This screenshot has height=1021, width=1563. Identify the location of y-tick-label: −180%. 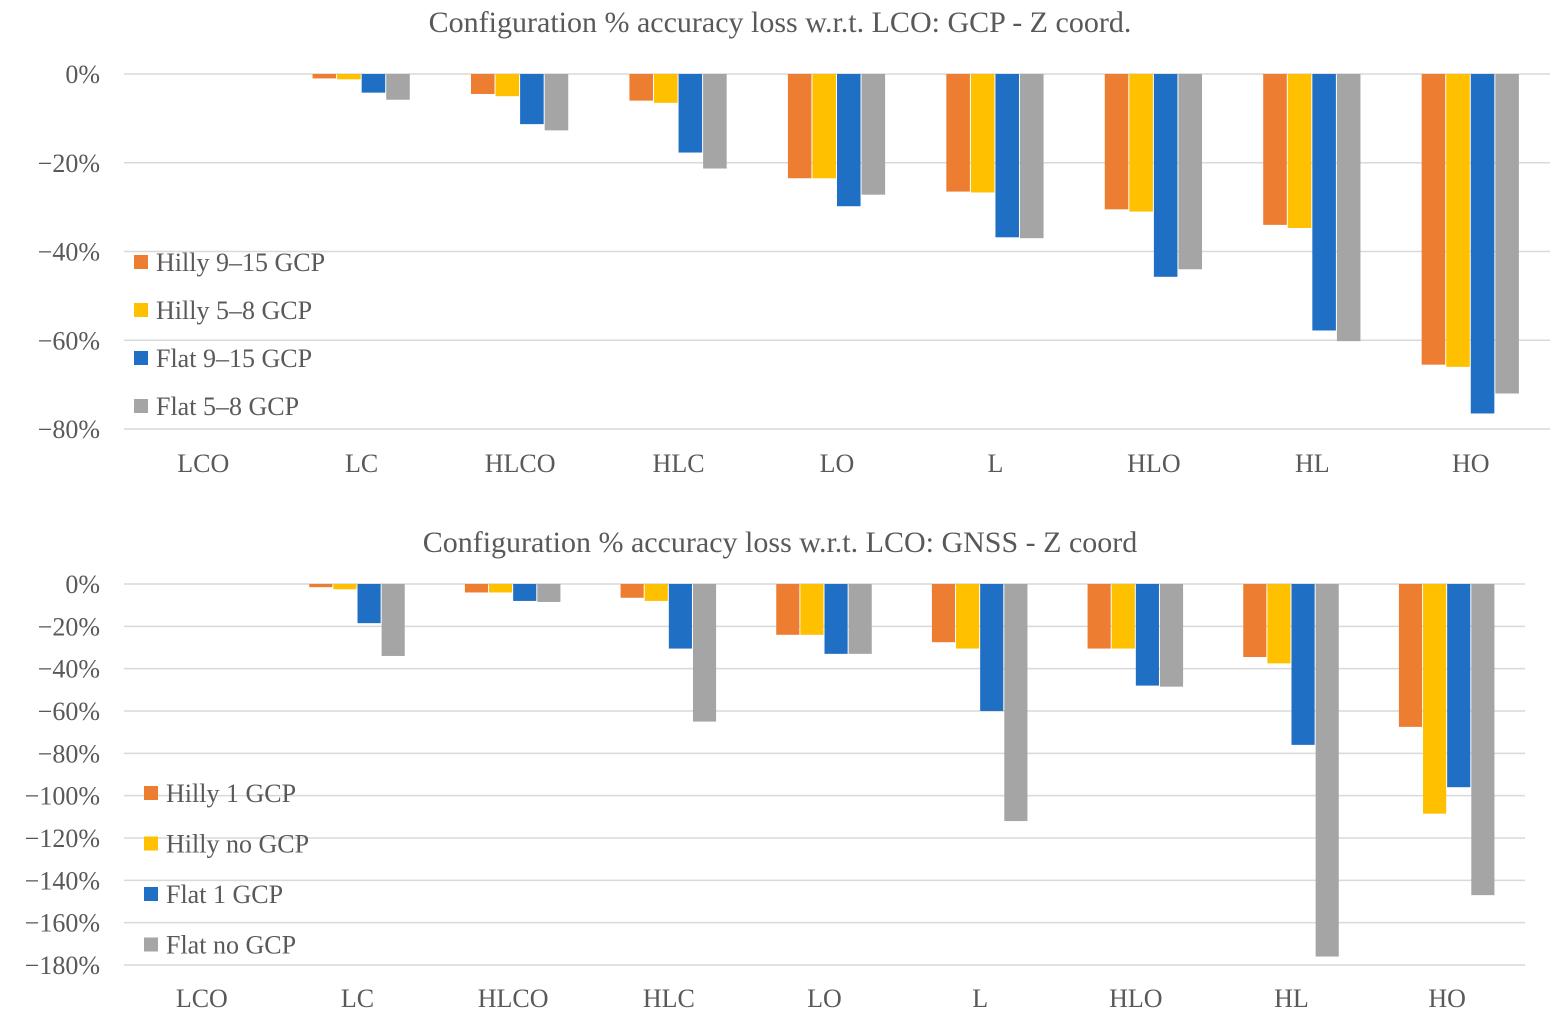
(62, 965).